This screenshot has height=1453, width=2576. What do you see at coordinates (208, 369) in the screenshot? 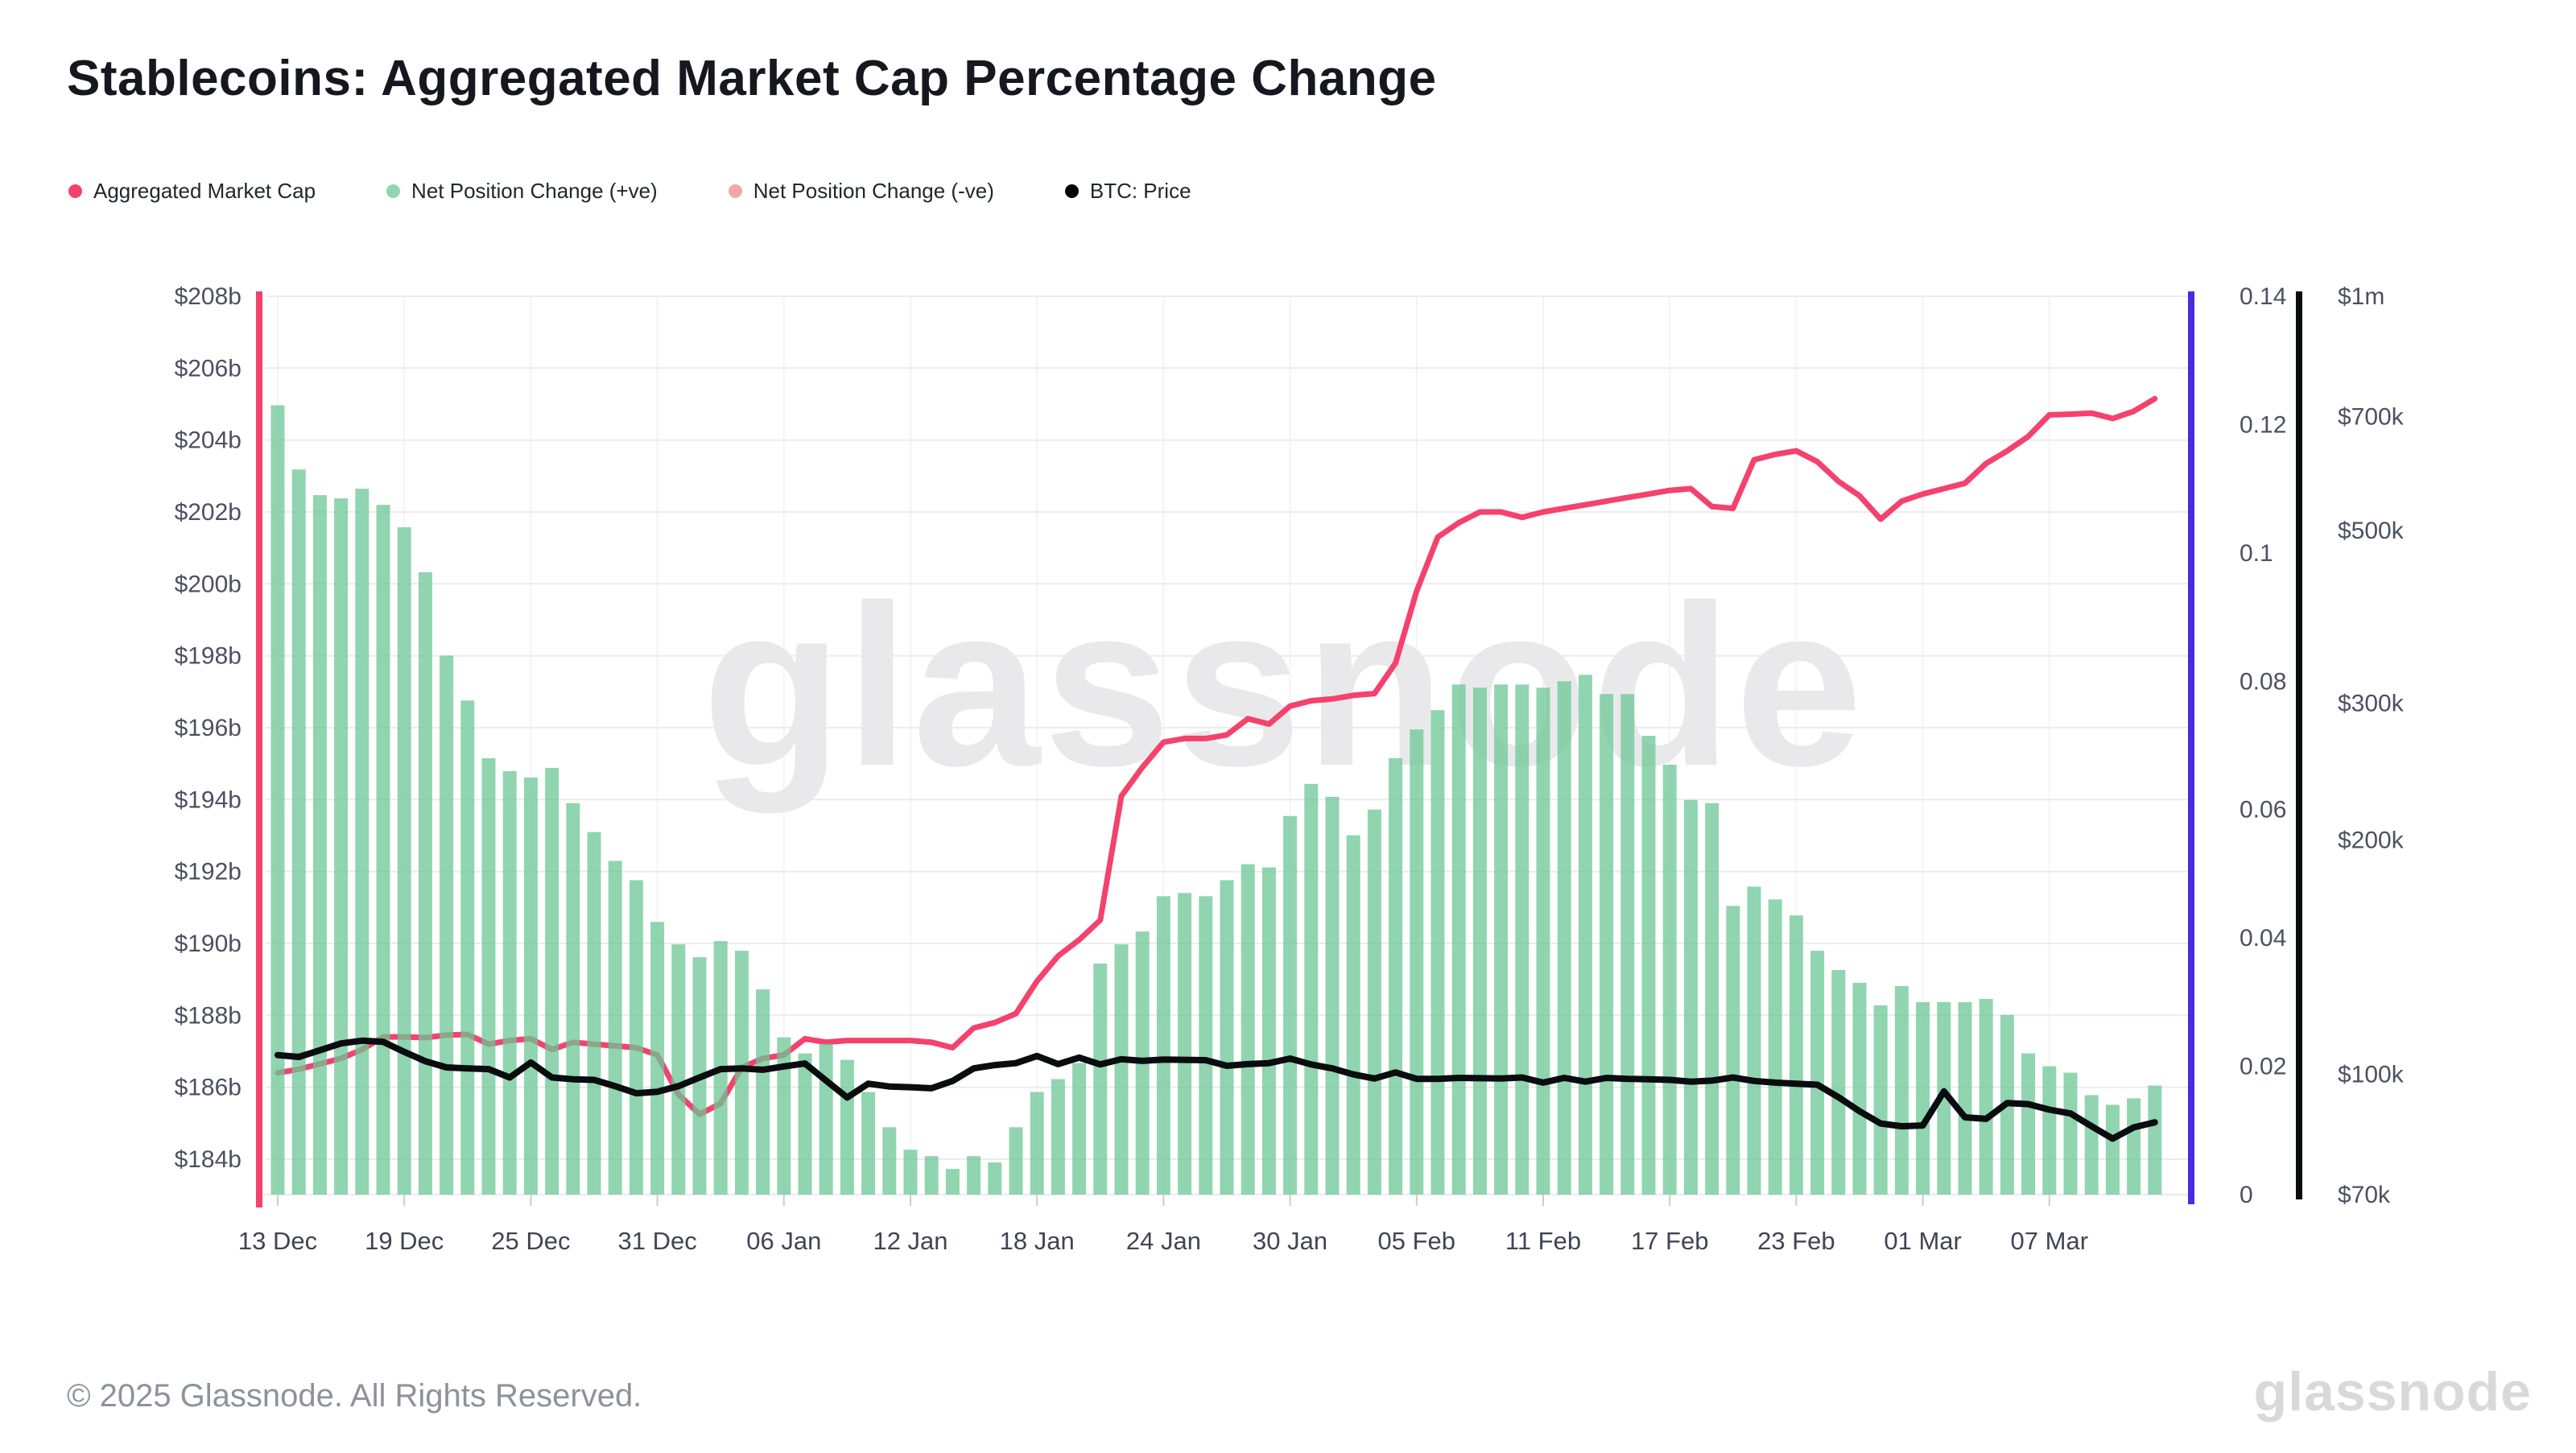
I see `left-axis-tick-label: $206b` at bounding box center [208, 369].